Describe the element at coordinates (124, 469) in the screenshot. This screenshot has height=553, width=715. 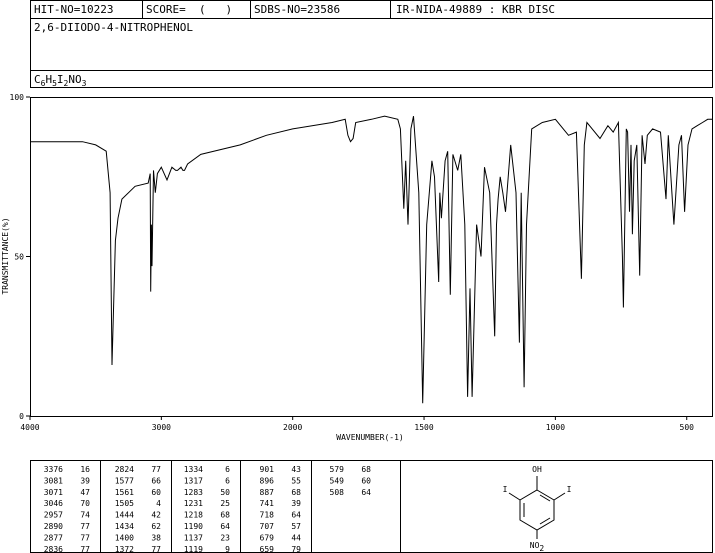
I see `peak-wavenumber: 2824` at that location.